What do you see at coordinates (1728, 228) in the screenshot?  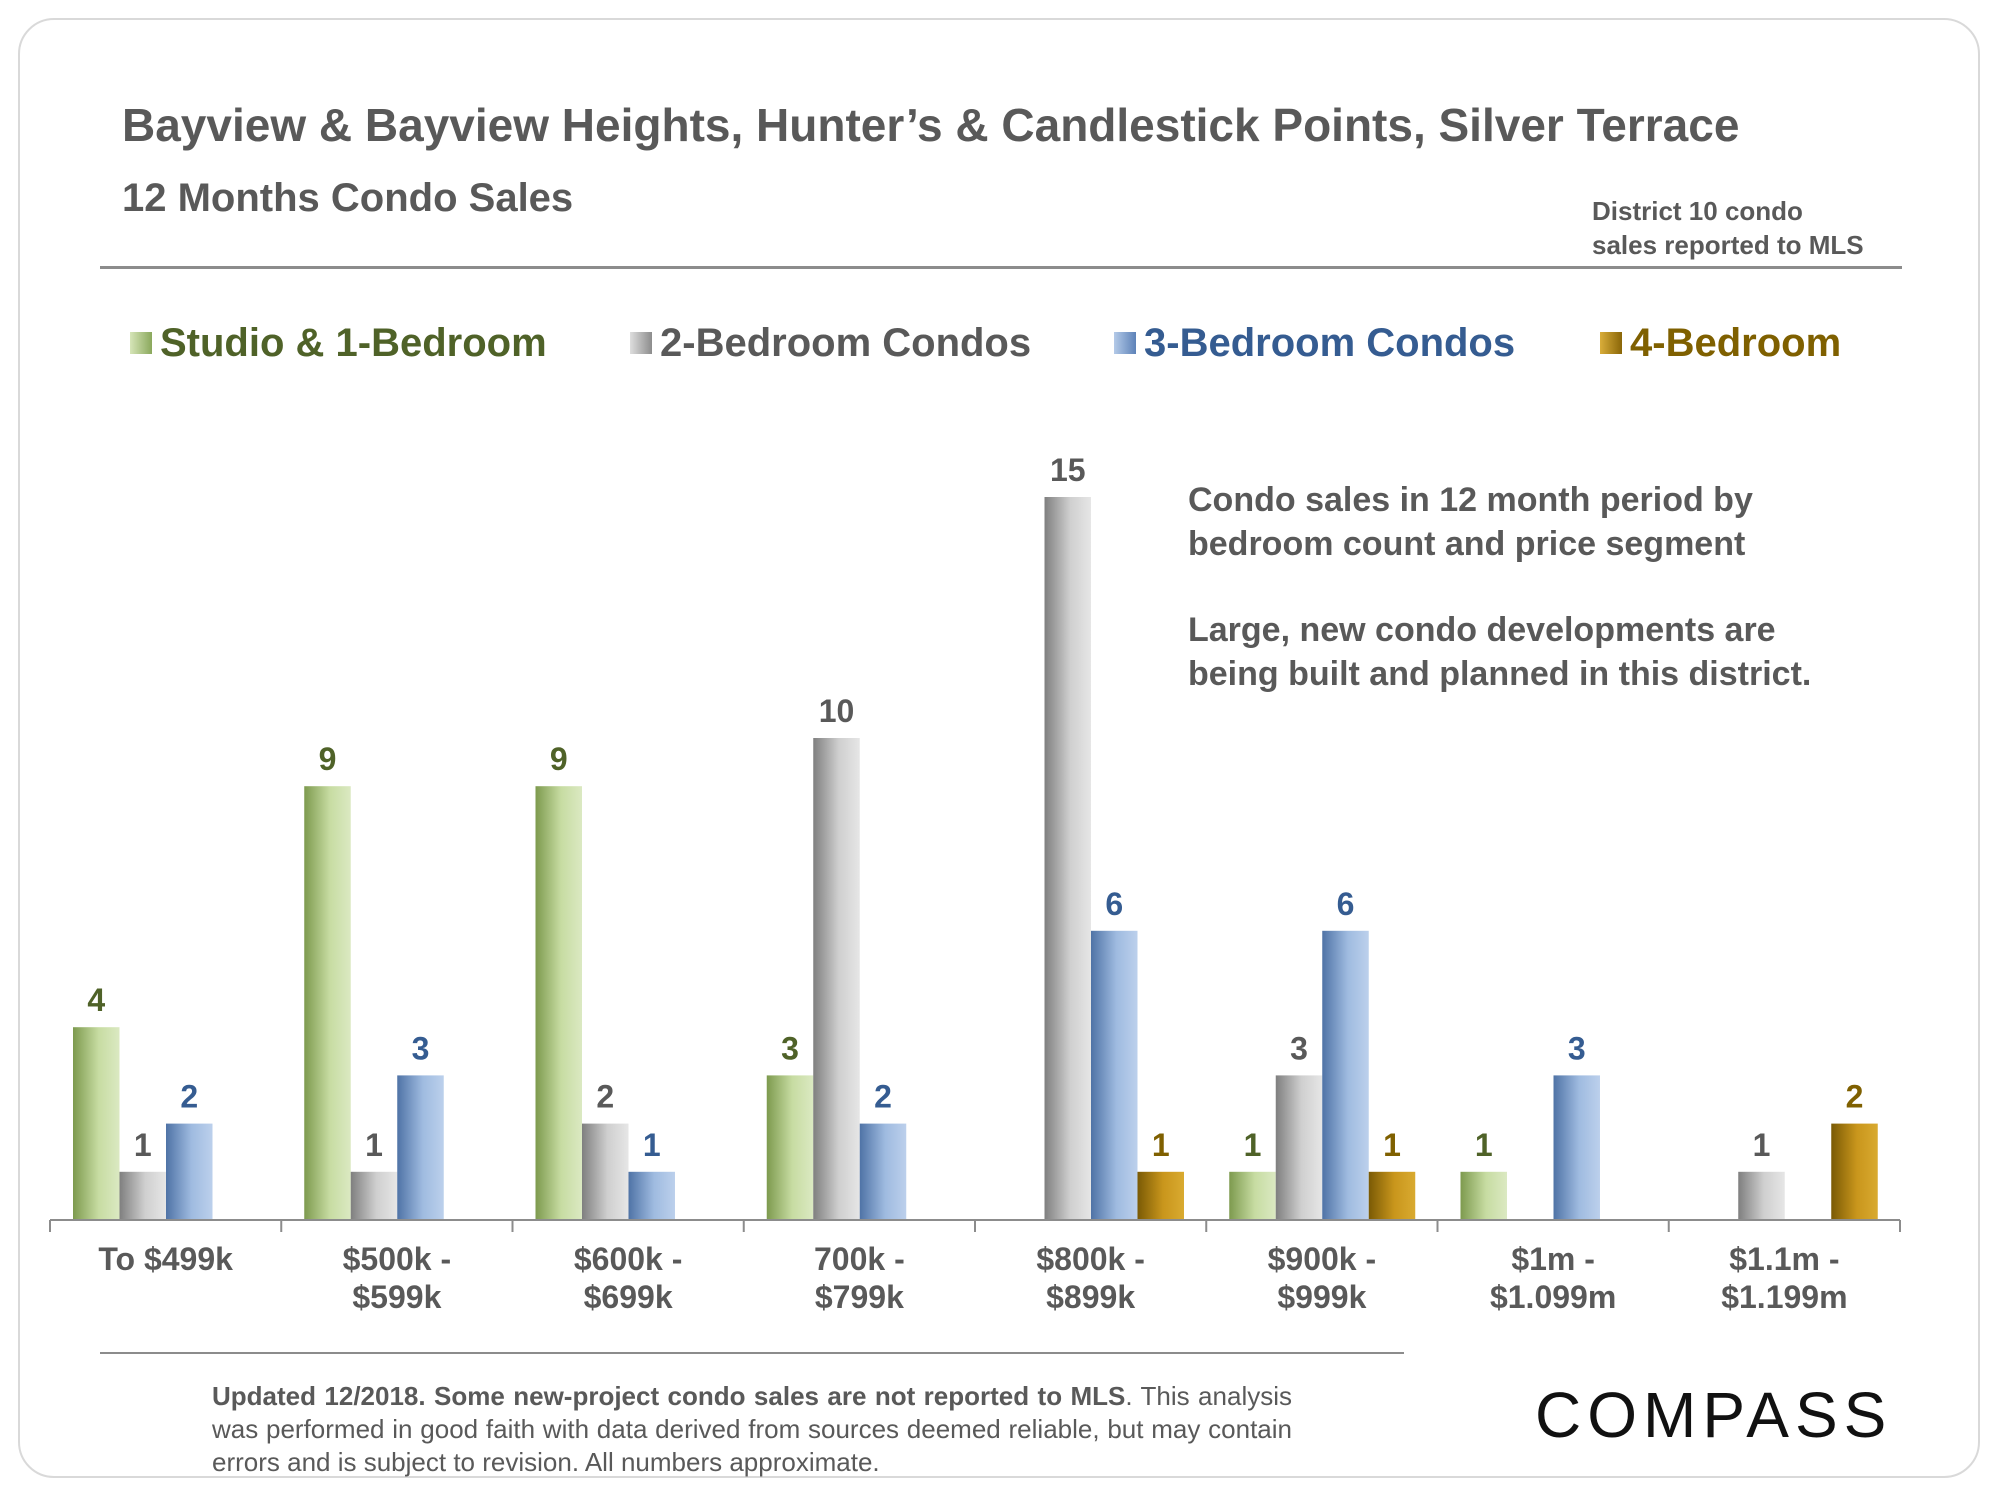 I see `source-note: District 10 condo sales reported to MLS` at bounding box center [1728, 228].